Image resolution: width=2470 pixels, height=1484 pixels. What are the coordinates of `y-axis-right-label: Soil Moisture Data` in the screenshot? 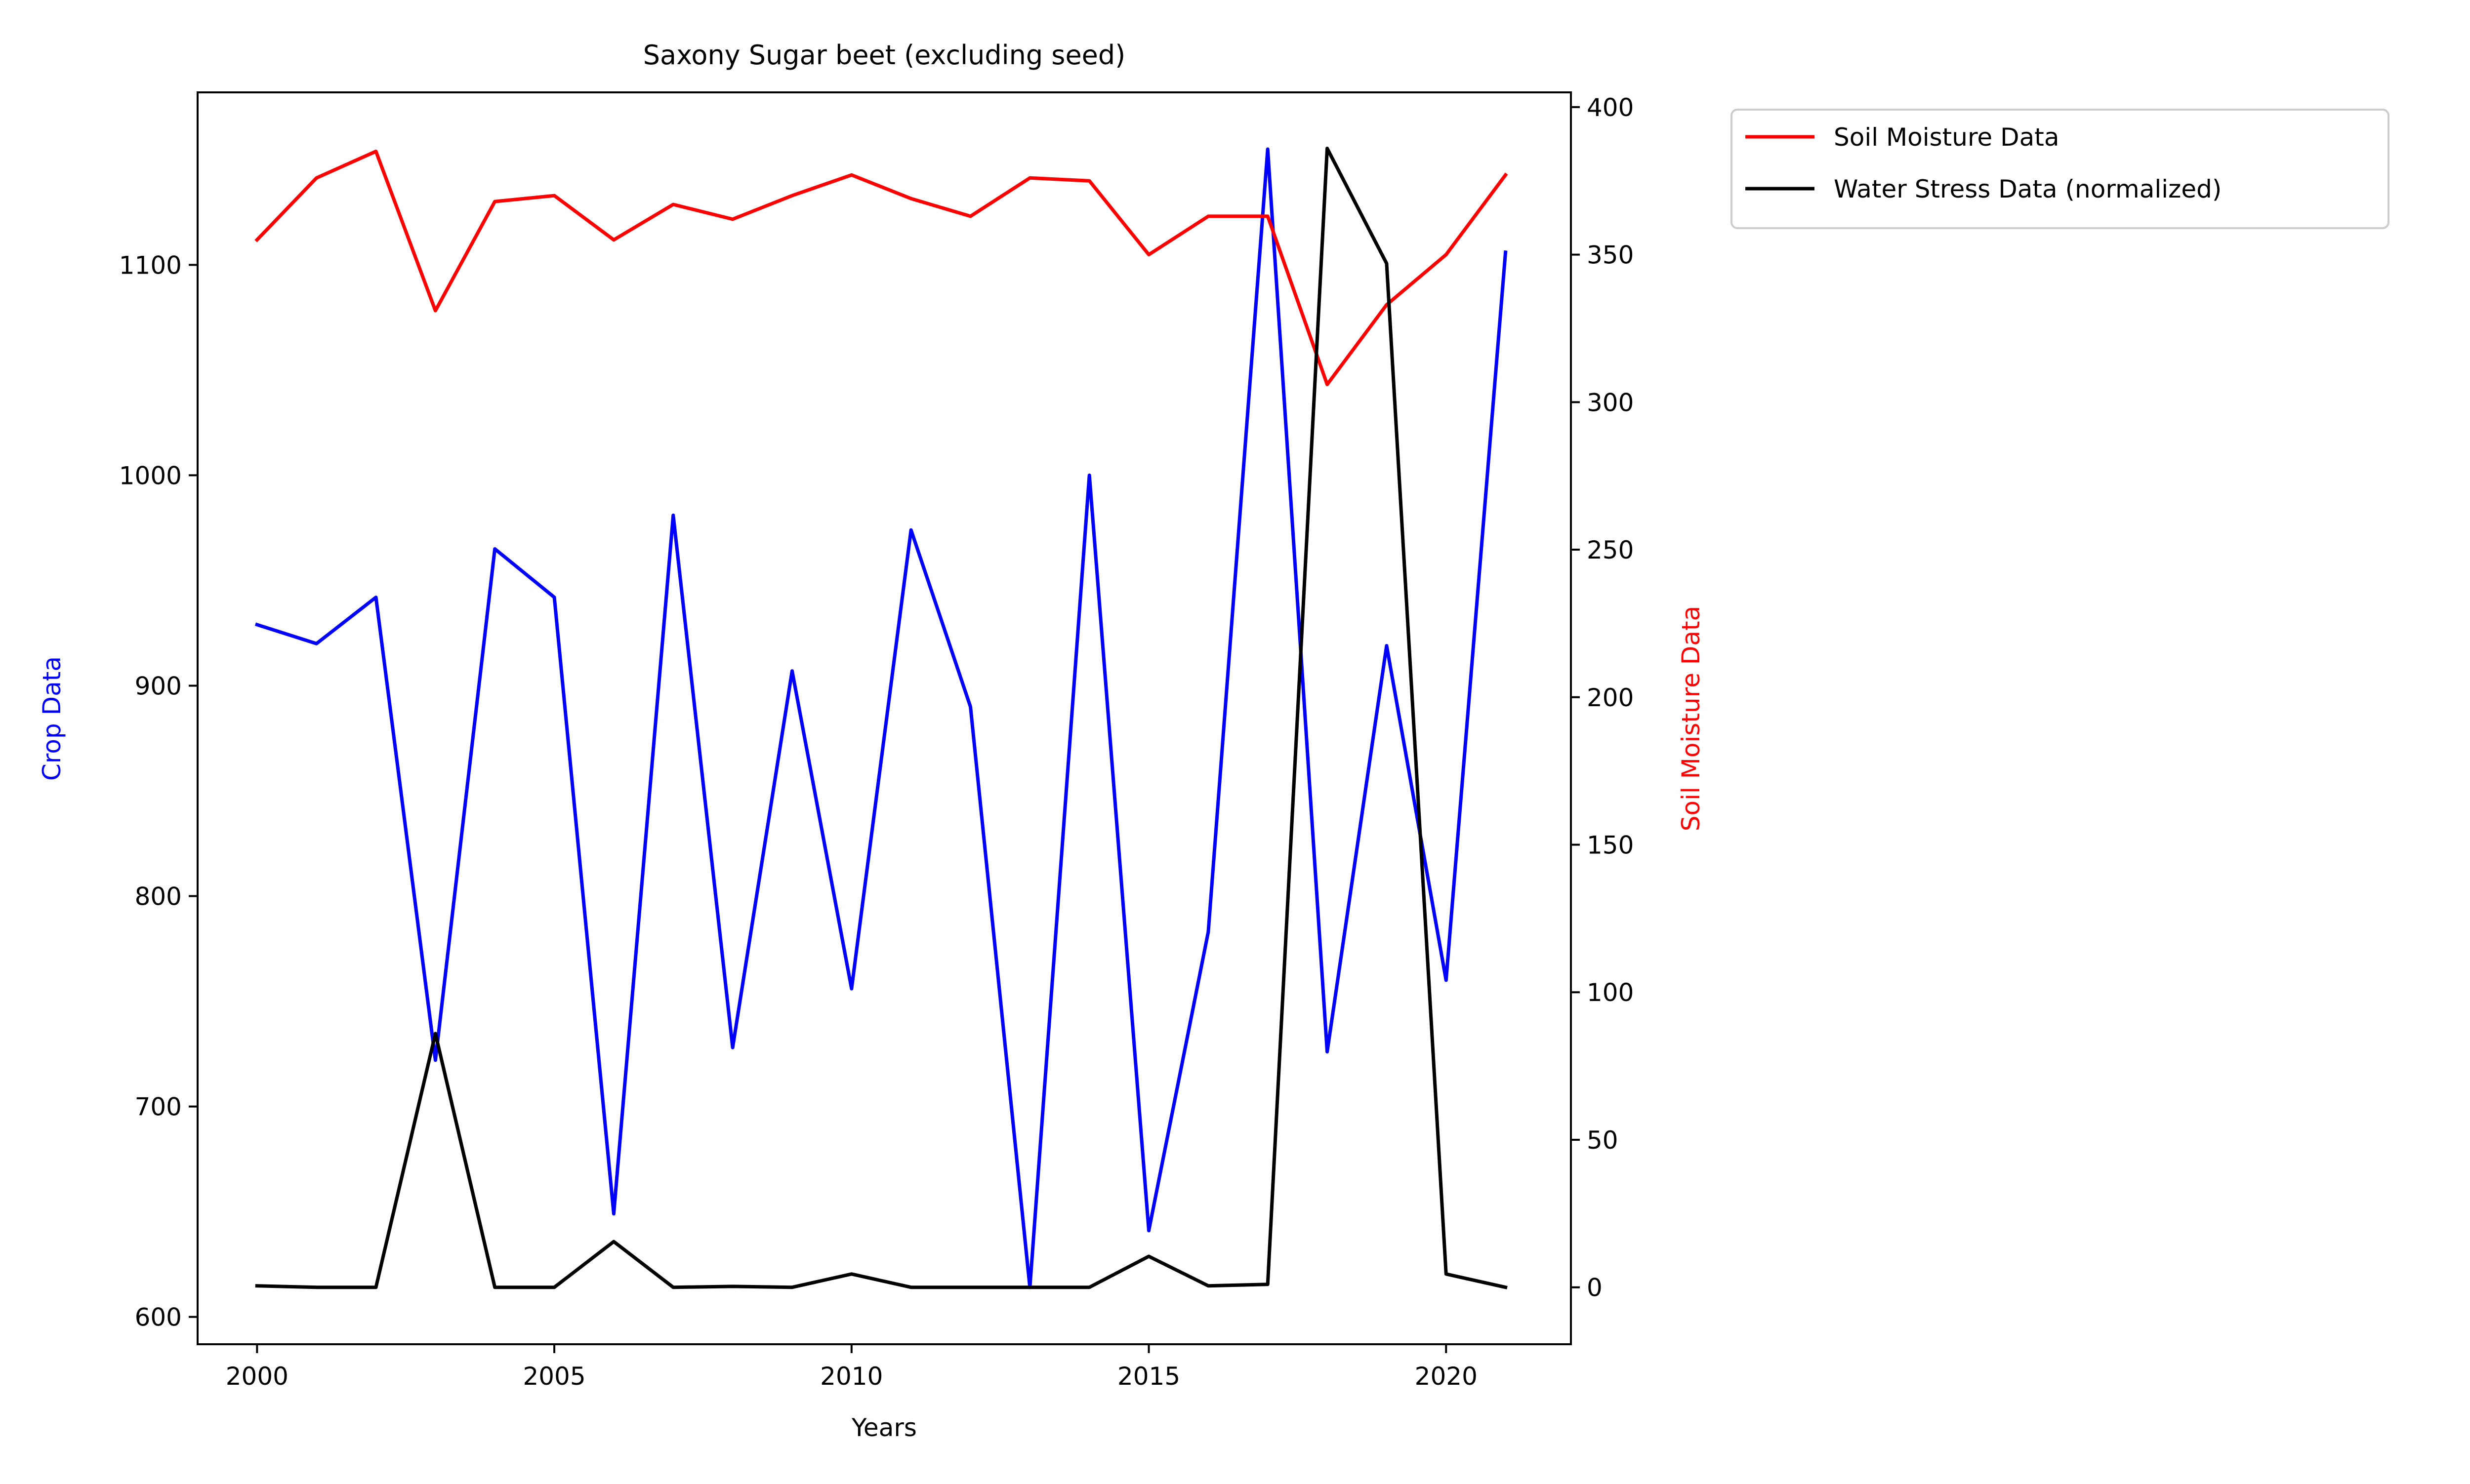 It's located at (1691, 718).